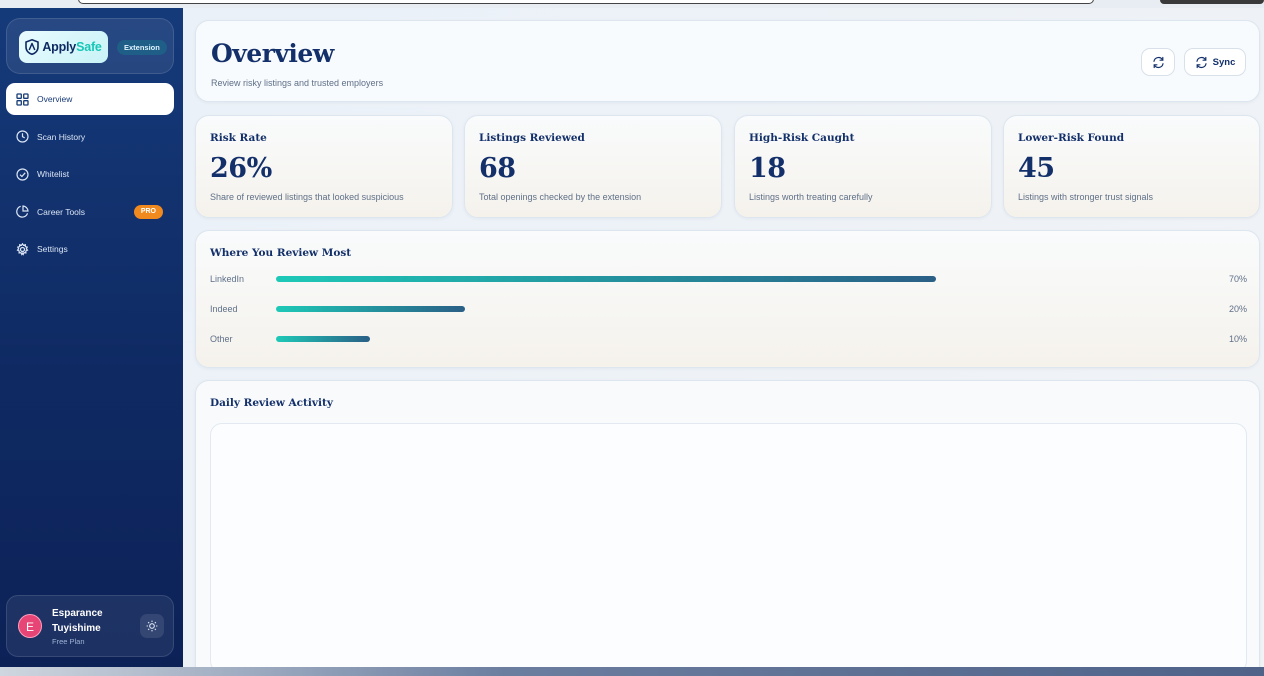  I want to click on clock-icon, so click(22, 136).